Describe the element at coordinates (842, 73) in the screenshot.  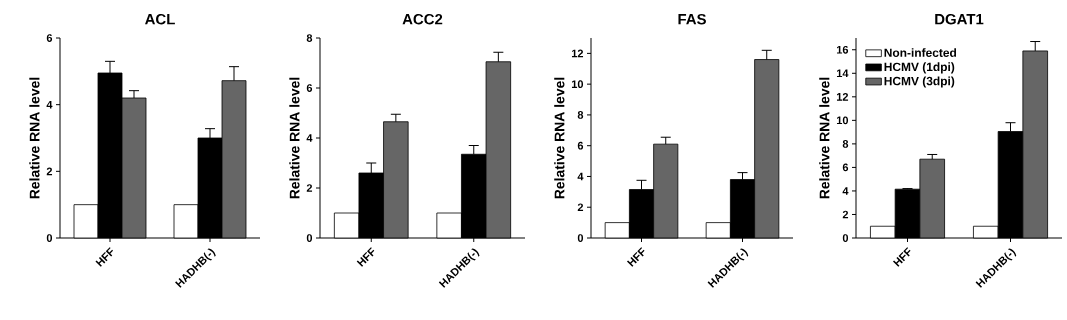
I see `y-tick-label: 14` at that location.